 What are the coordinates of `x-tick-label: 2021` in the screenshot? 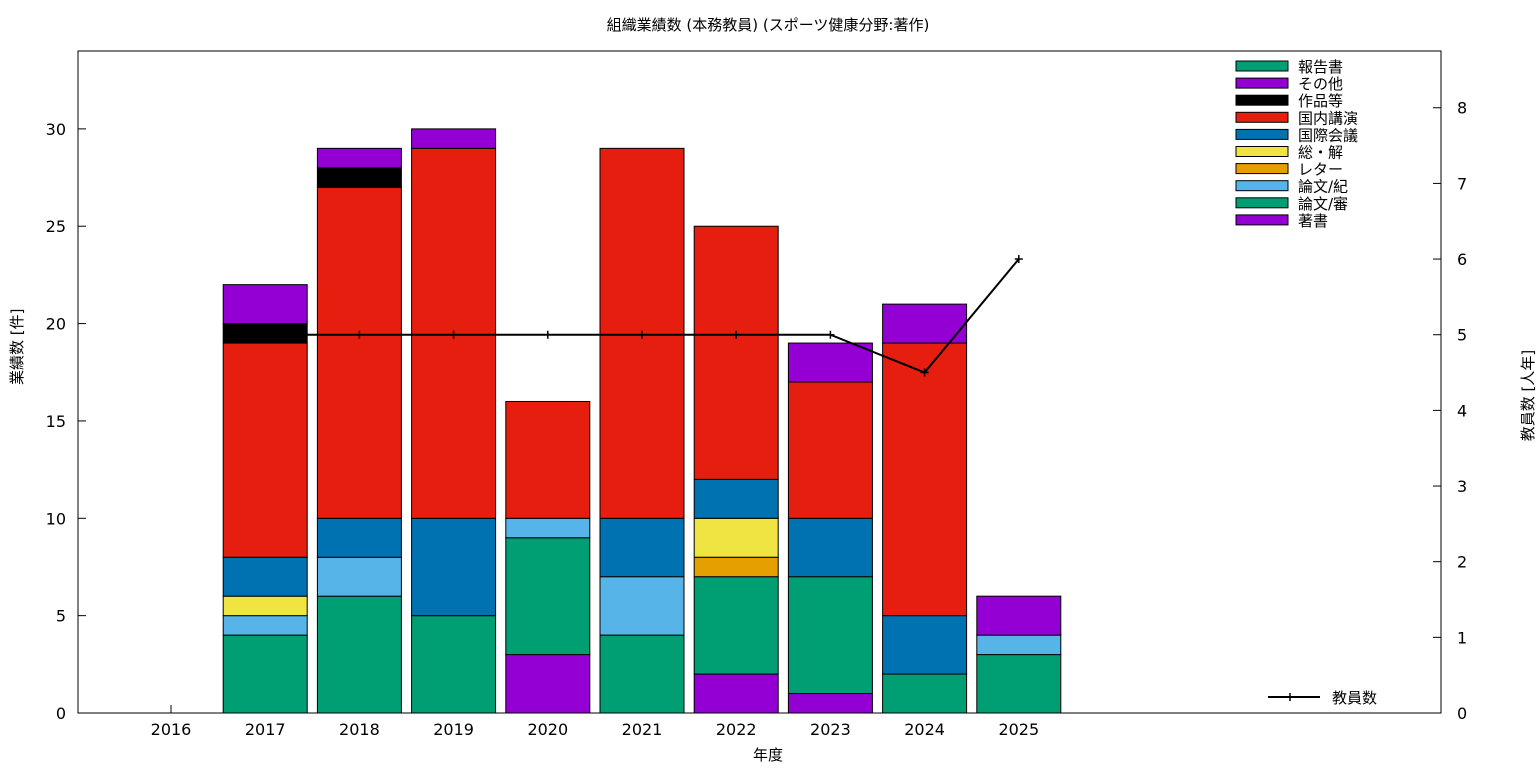 It's located at (642, 729).